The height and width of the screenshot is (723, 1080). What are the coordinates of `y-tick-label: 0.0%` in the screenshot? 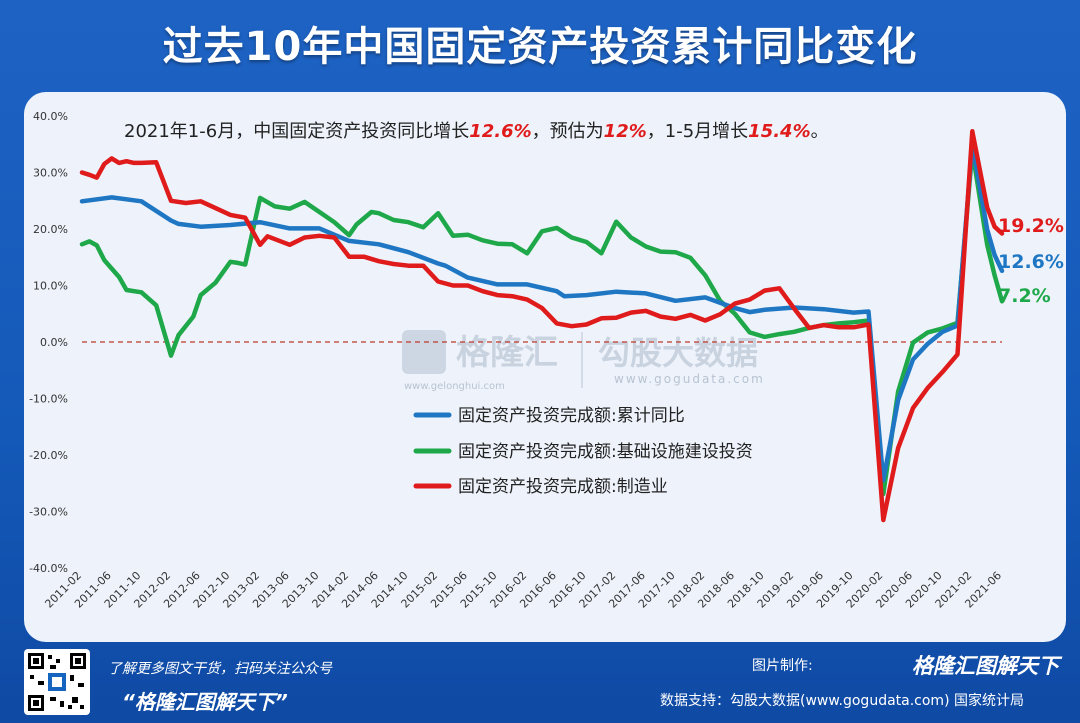 It's located at (54, 342).